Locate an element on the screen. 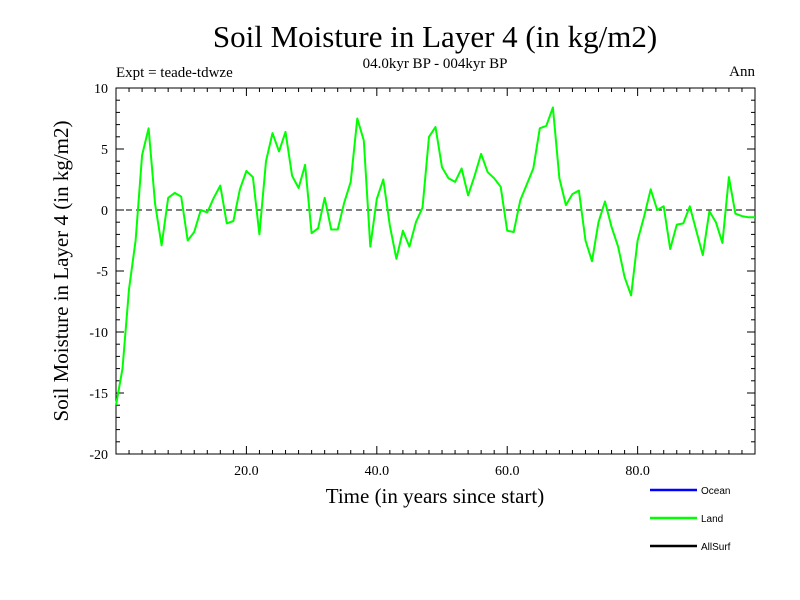 The width and height of the screenshot is (800, 600). chart-subtitle: 04.0kyr BP - 004kyr BP is located at coordinates (435, 64).